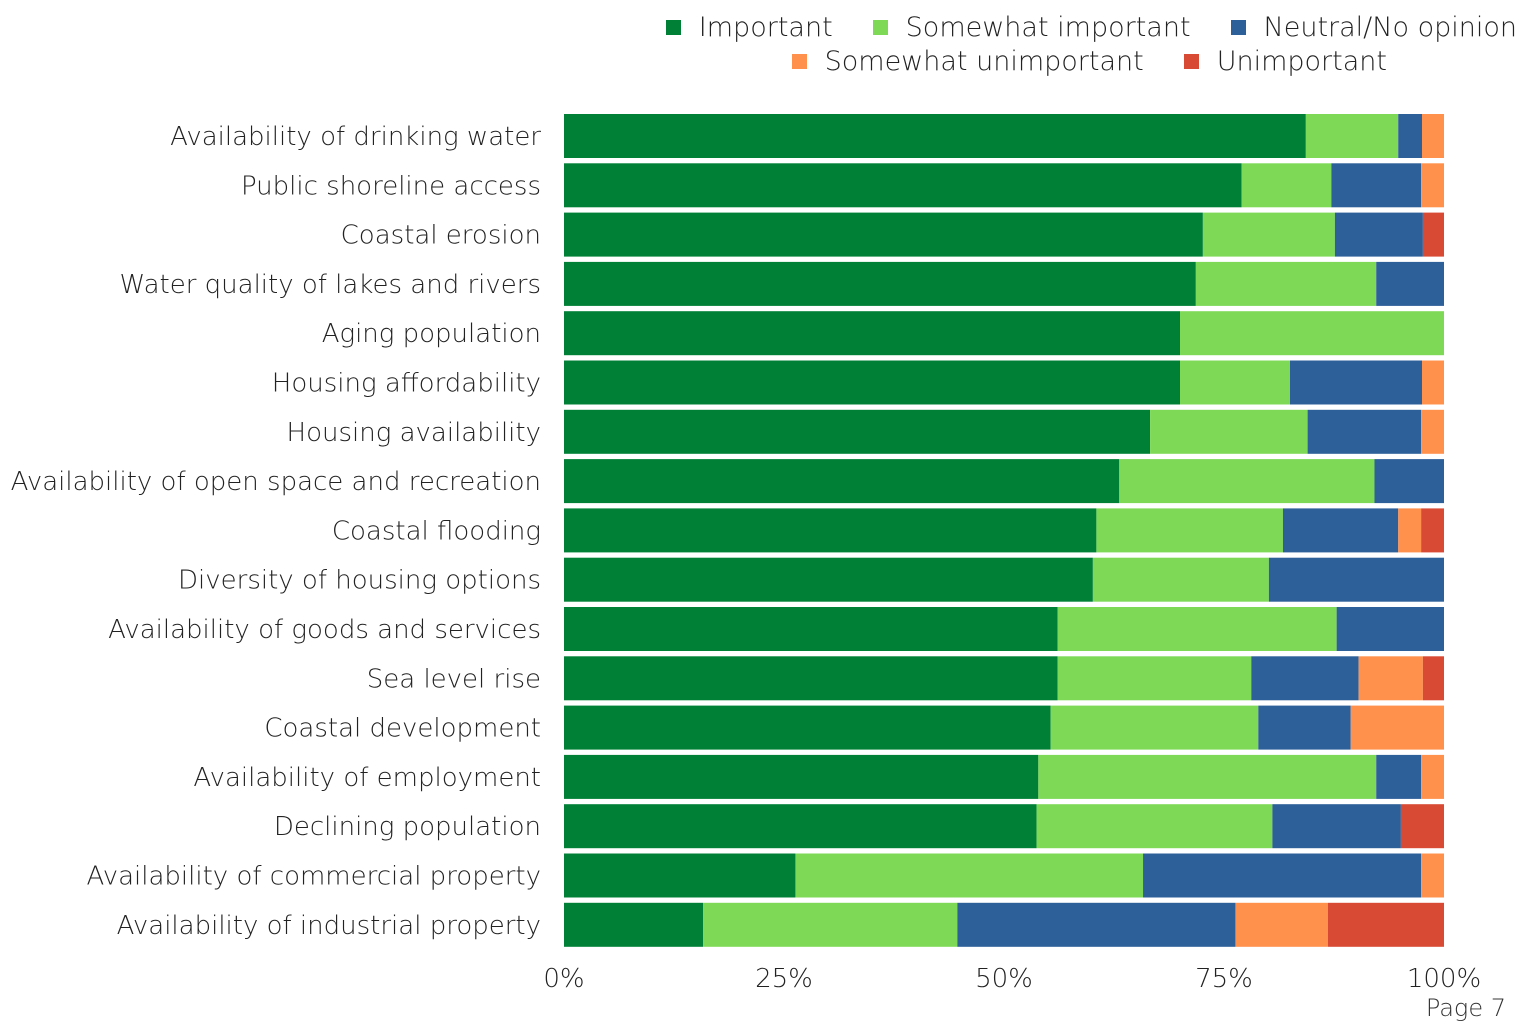 This screenshot has height=1026, width=1523. What do you see at coordinates (407, 827) in the screenshot?
I see `category-label: Declining population` at bounding box center [407, 827].